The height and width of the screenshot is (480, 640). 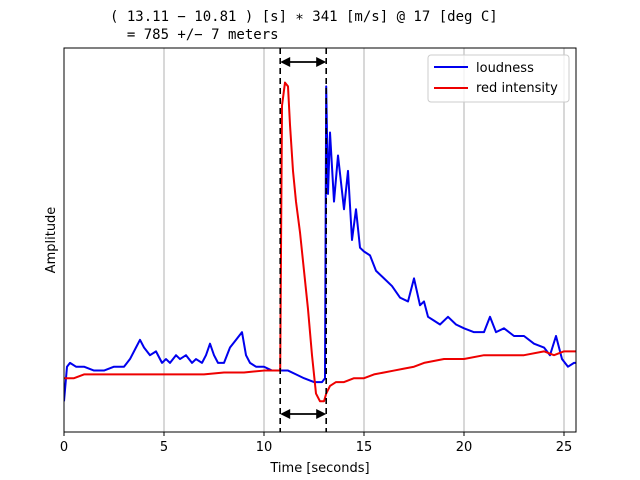 What do you see at coordinates (498, 78) in the screenshot?
I see `legend: loudness red intensity` at bounding box center [498, 78].